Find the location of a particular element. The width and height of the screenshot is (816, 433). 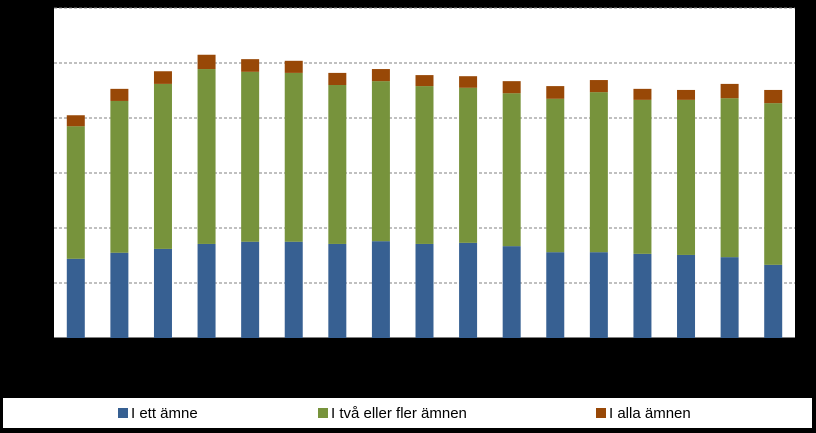

y-tick-label: 3 is located at coordinates (42, 172).